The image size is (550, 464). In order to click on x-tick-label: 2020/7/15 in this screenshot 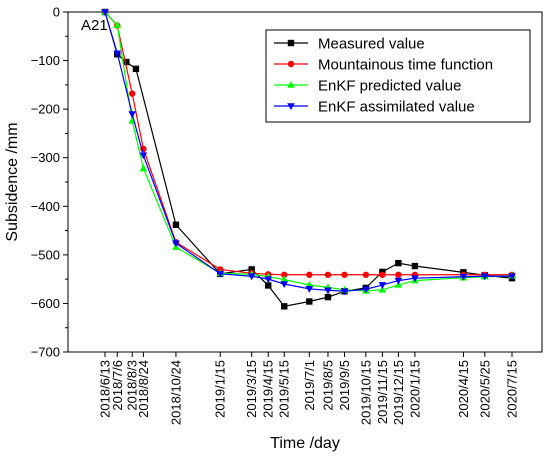, I will do `click(512, 389)`.